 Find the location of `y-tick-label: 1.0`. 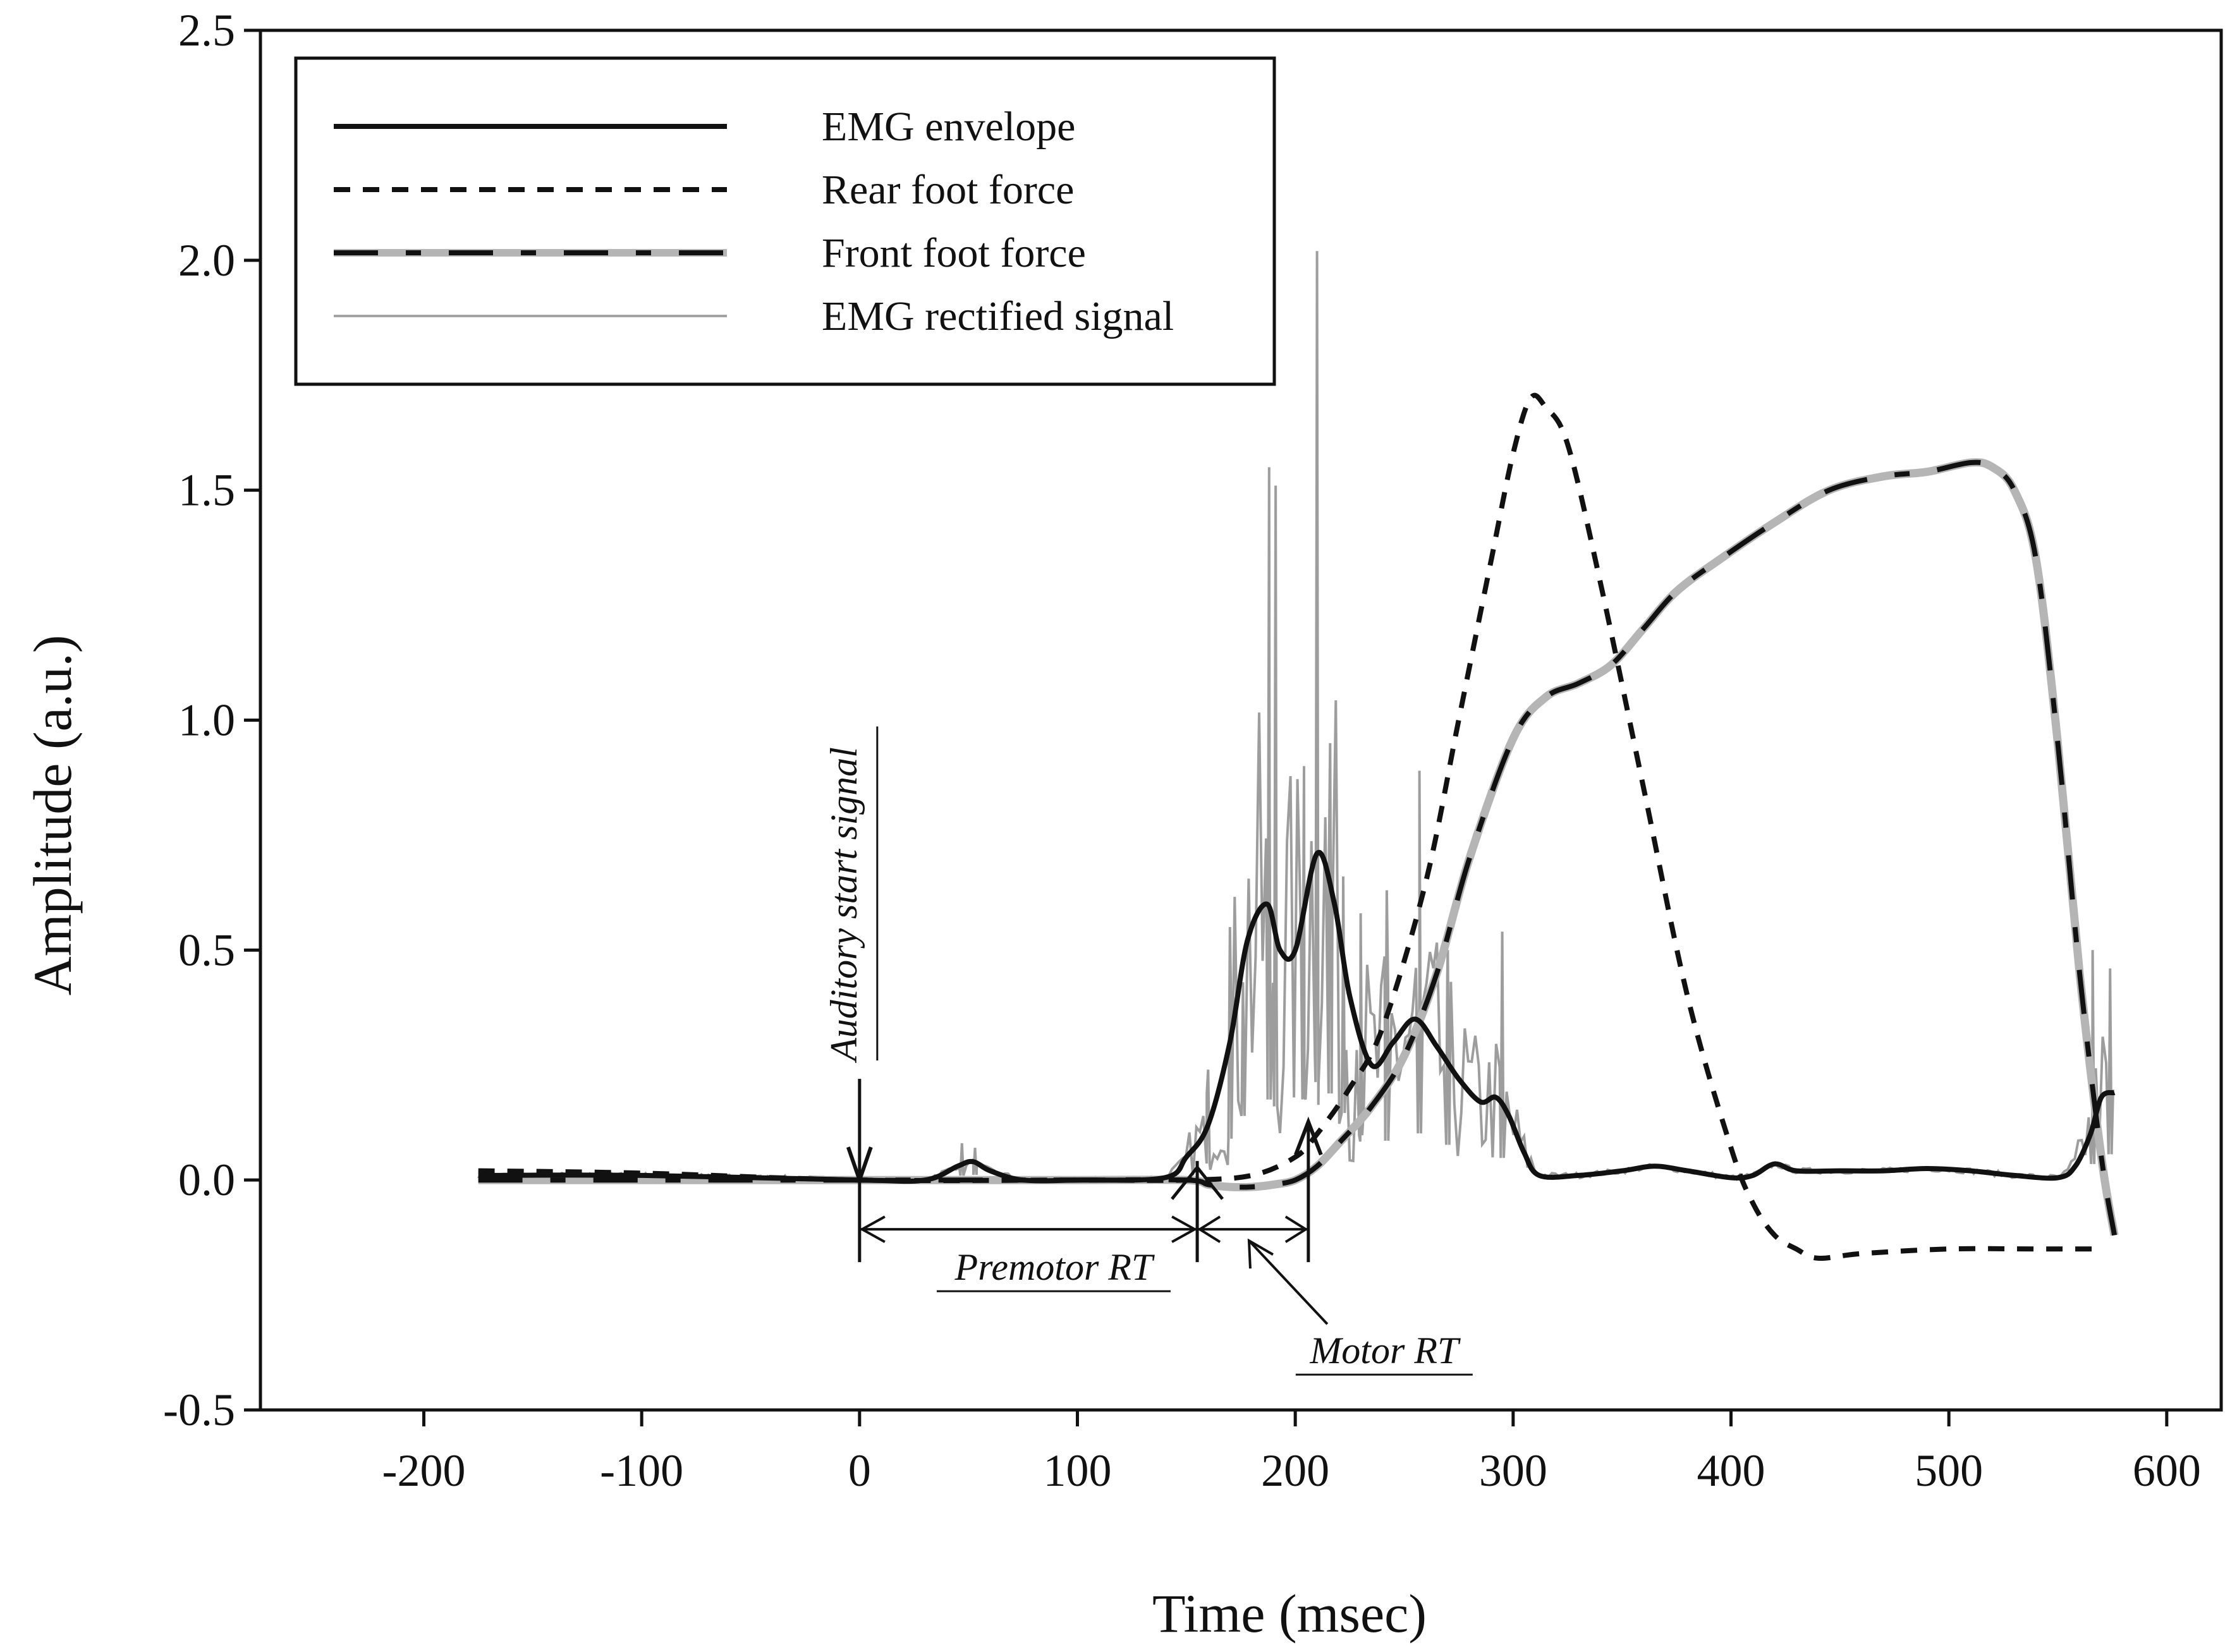

y-tick-label: 1.0 is located at coordinates (206, 720).